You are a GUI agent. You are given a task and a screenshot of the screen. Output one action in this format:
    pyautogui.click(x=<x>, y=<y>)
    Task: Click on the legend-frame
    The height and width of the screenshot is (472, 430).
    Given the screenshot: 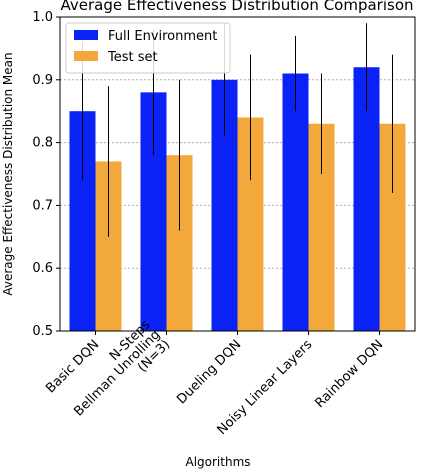 What is the action you would take?
    pyautogui.click(x=148, y=48)
    